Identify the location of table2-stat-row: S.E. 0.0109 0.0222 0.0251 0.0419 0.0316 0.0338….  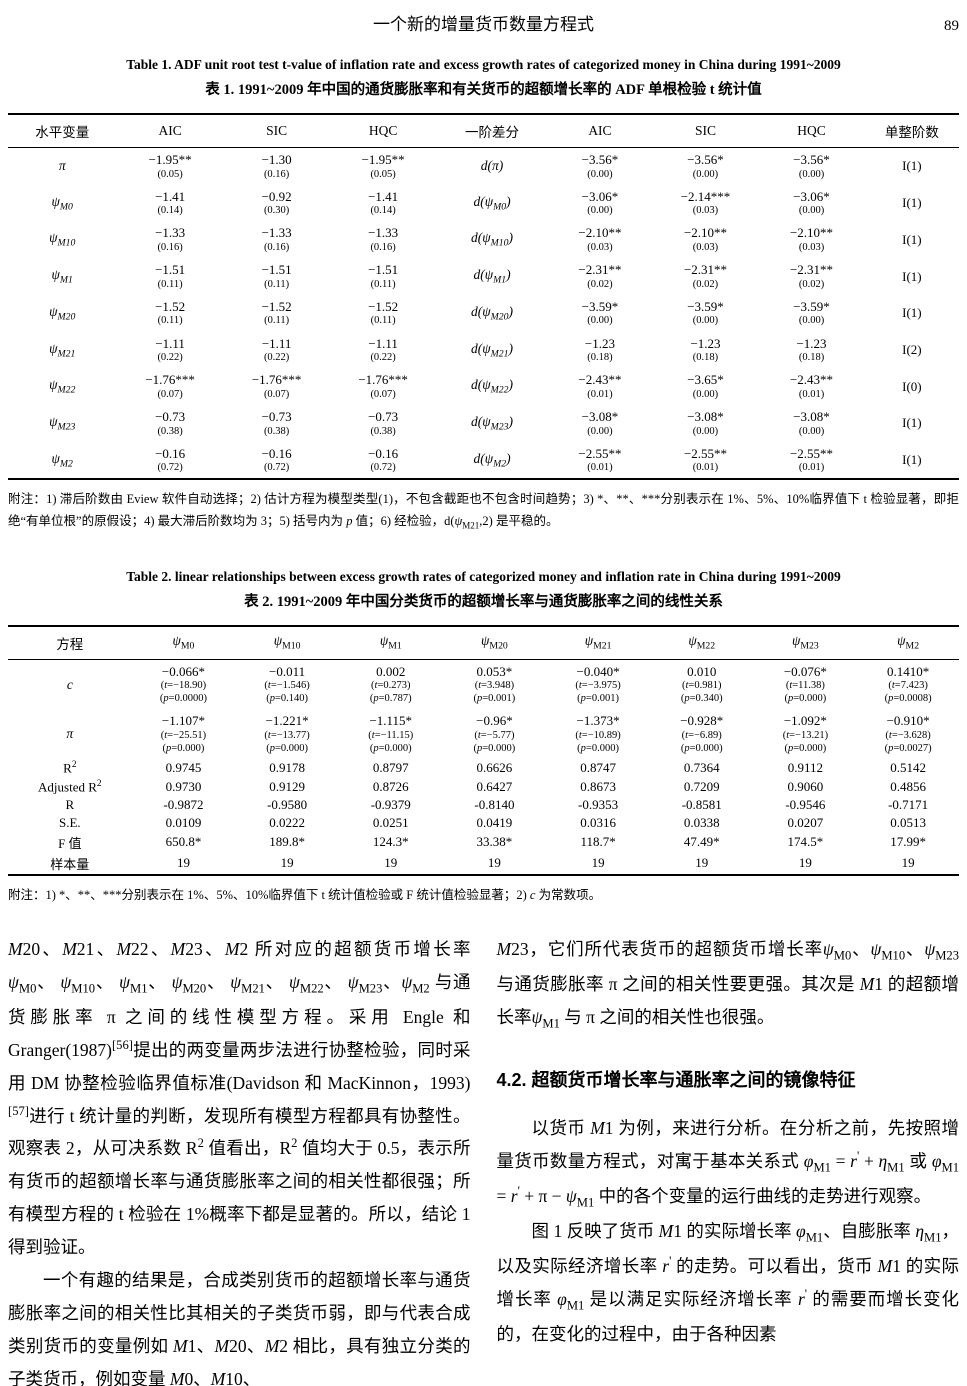
(492, 822).